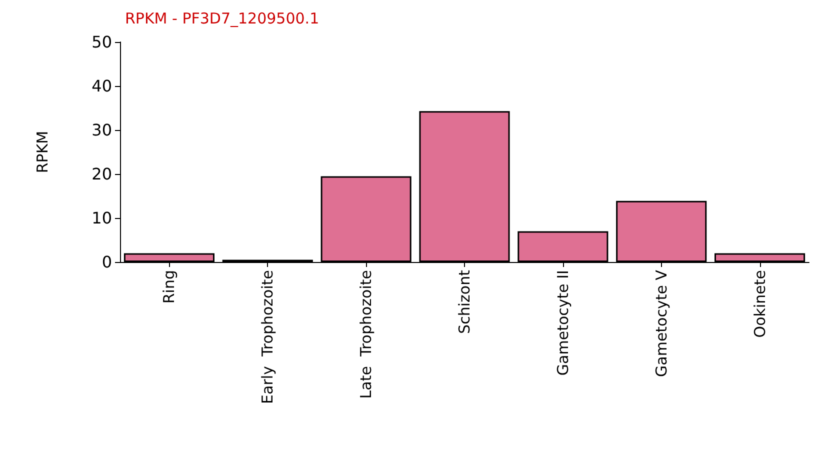 The height and width of the screenshot is (470, 821). I want to click on y-tick-label: 30, so click(102, 130).